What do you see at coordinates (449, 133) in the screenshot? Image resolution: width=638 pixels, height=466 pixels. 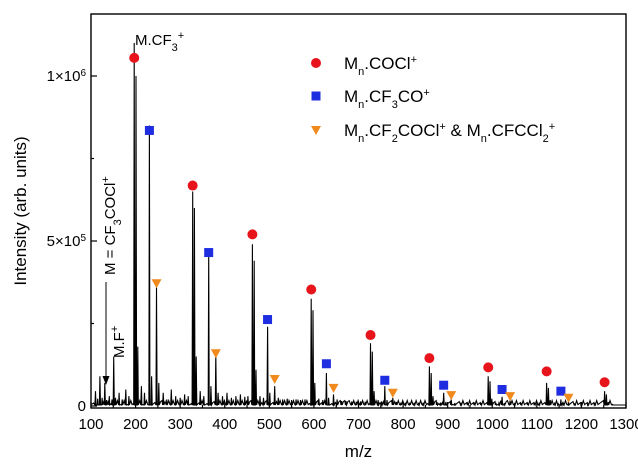 I see `legend-label-2: Mn.CF2COCl+ & Mn.CFCCl2+` at bounding box center [449, 133].